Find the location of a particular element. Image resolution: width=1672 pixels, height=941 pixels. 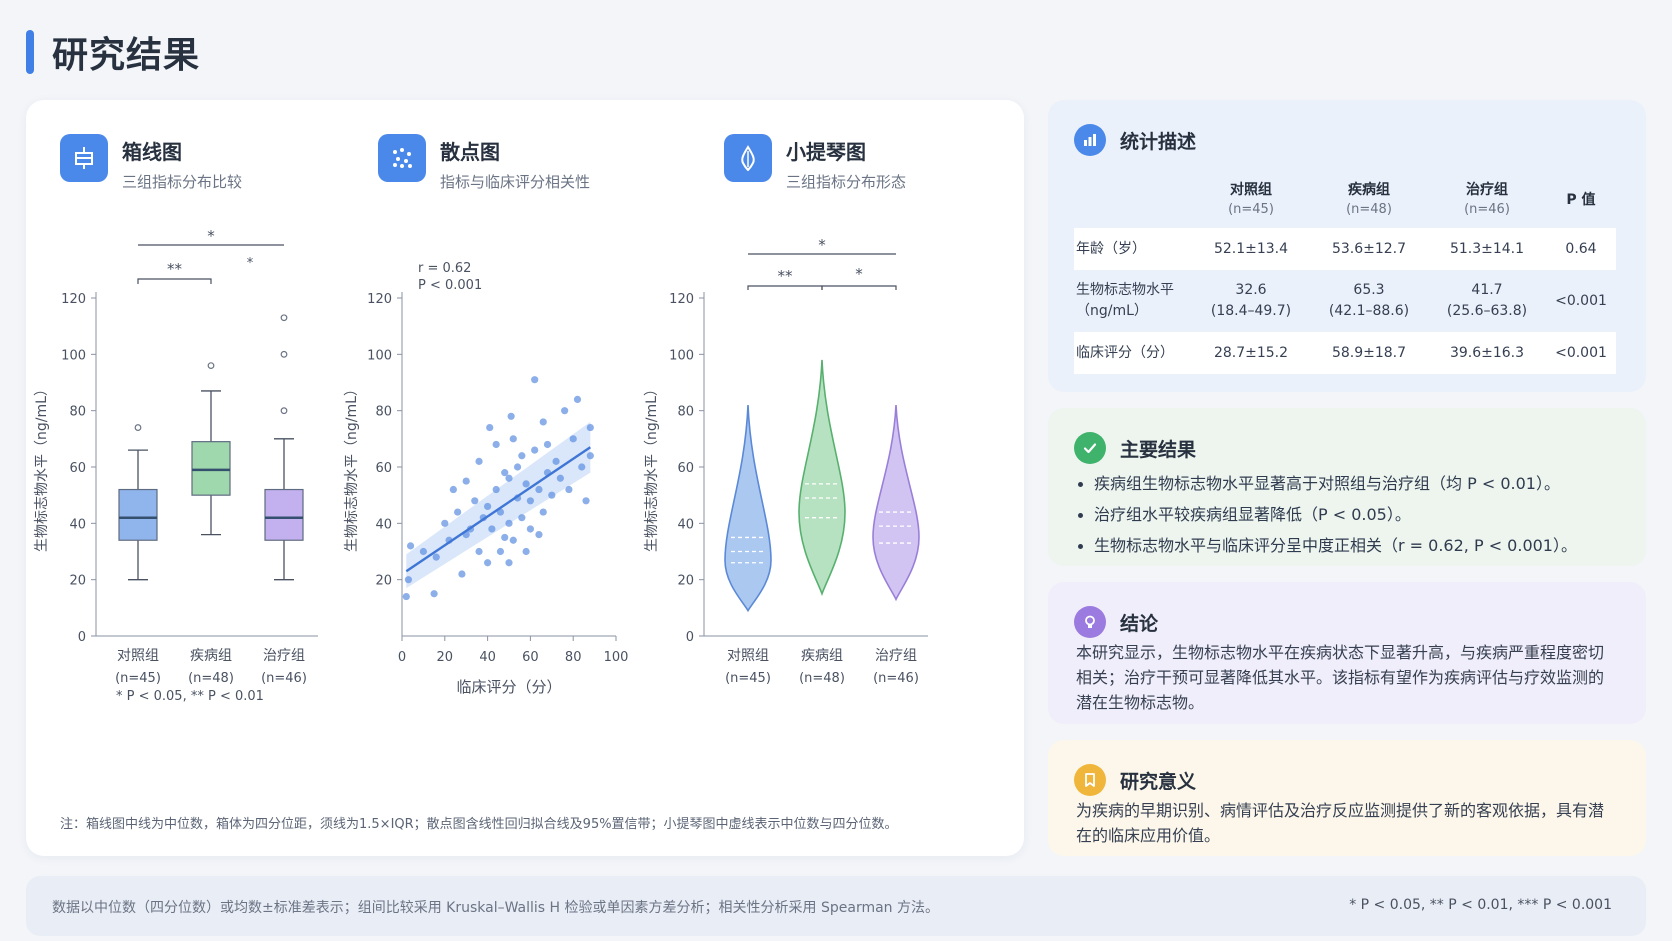

x-tick-label: 80 is located at coordinates (573, 657).